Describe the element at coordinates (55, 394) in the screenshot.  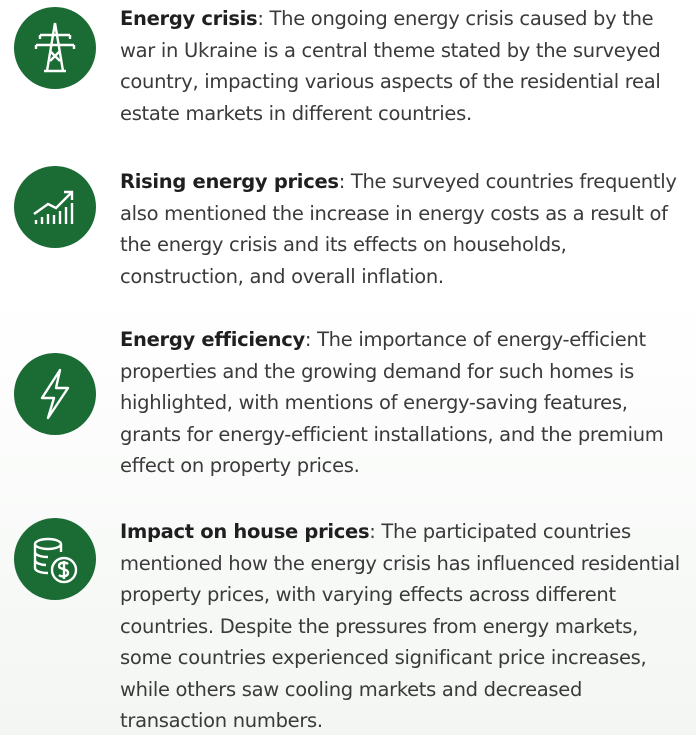
I see `icon-bolt` at that location.